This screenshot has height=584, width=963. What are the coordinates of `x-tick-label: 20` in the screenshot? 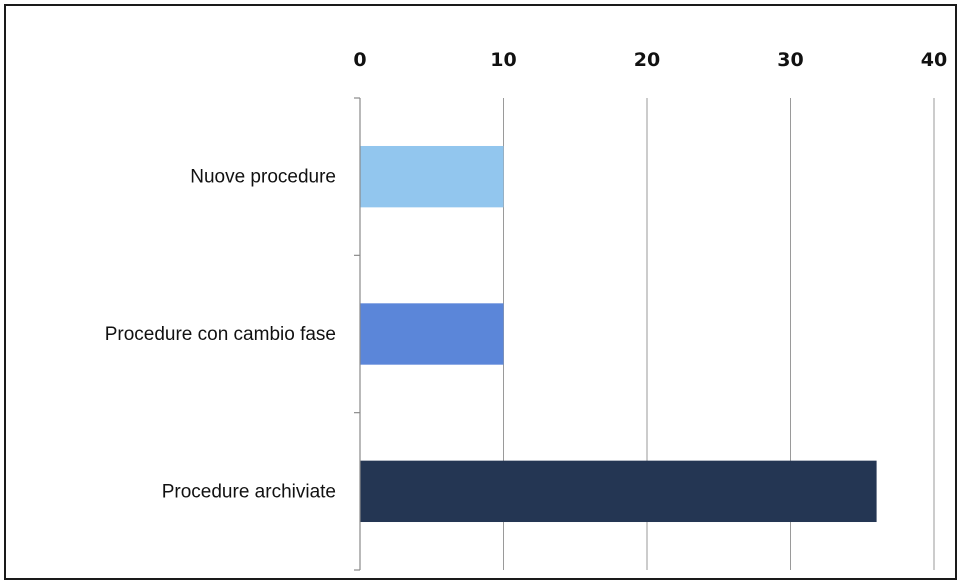 It's located at (647, 60).